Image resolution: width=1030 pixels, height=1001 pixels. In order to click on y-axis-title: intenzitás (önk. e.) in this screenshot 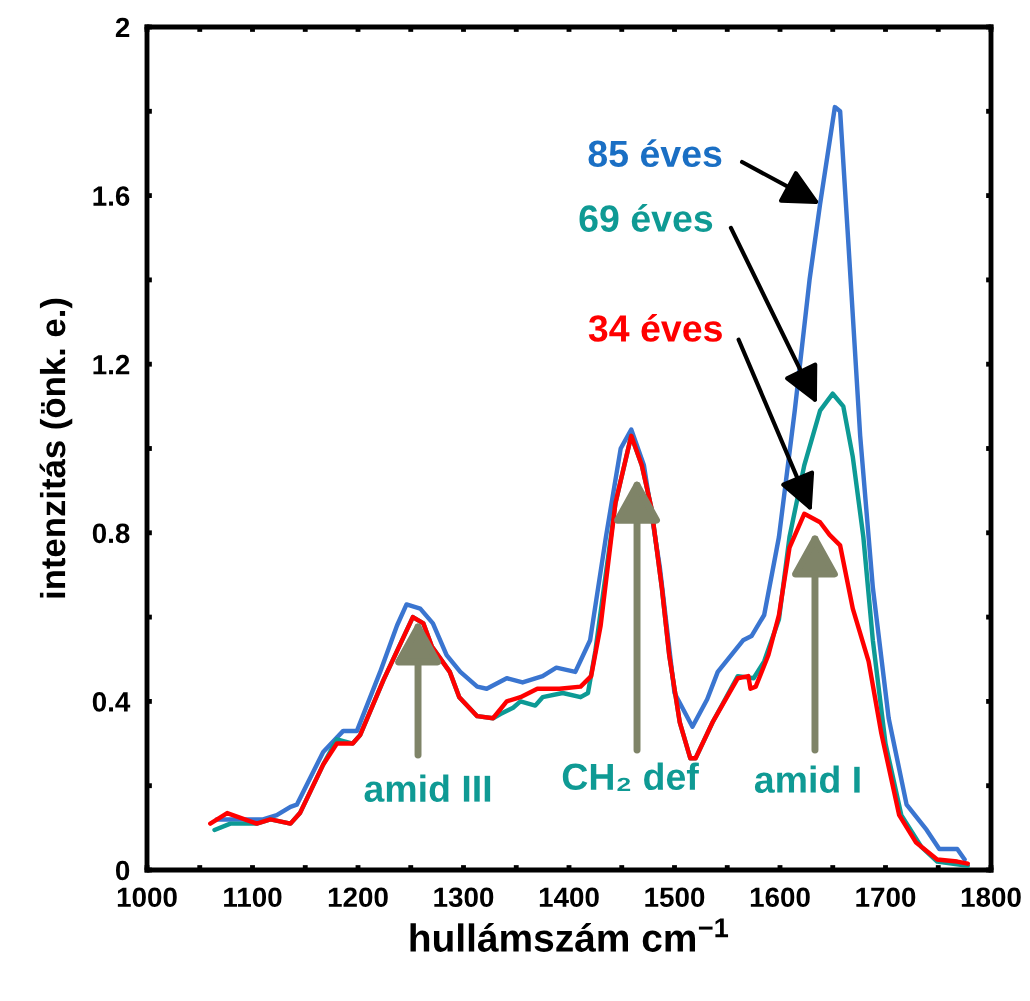, I will do `click(56, 448)`.